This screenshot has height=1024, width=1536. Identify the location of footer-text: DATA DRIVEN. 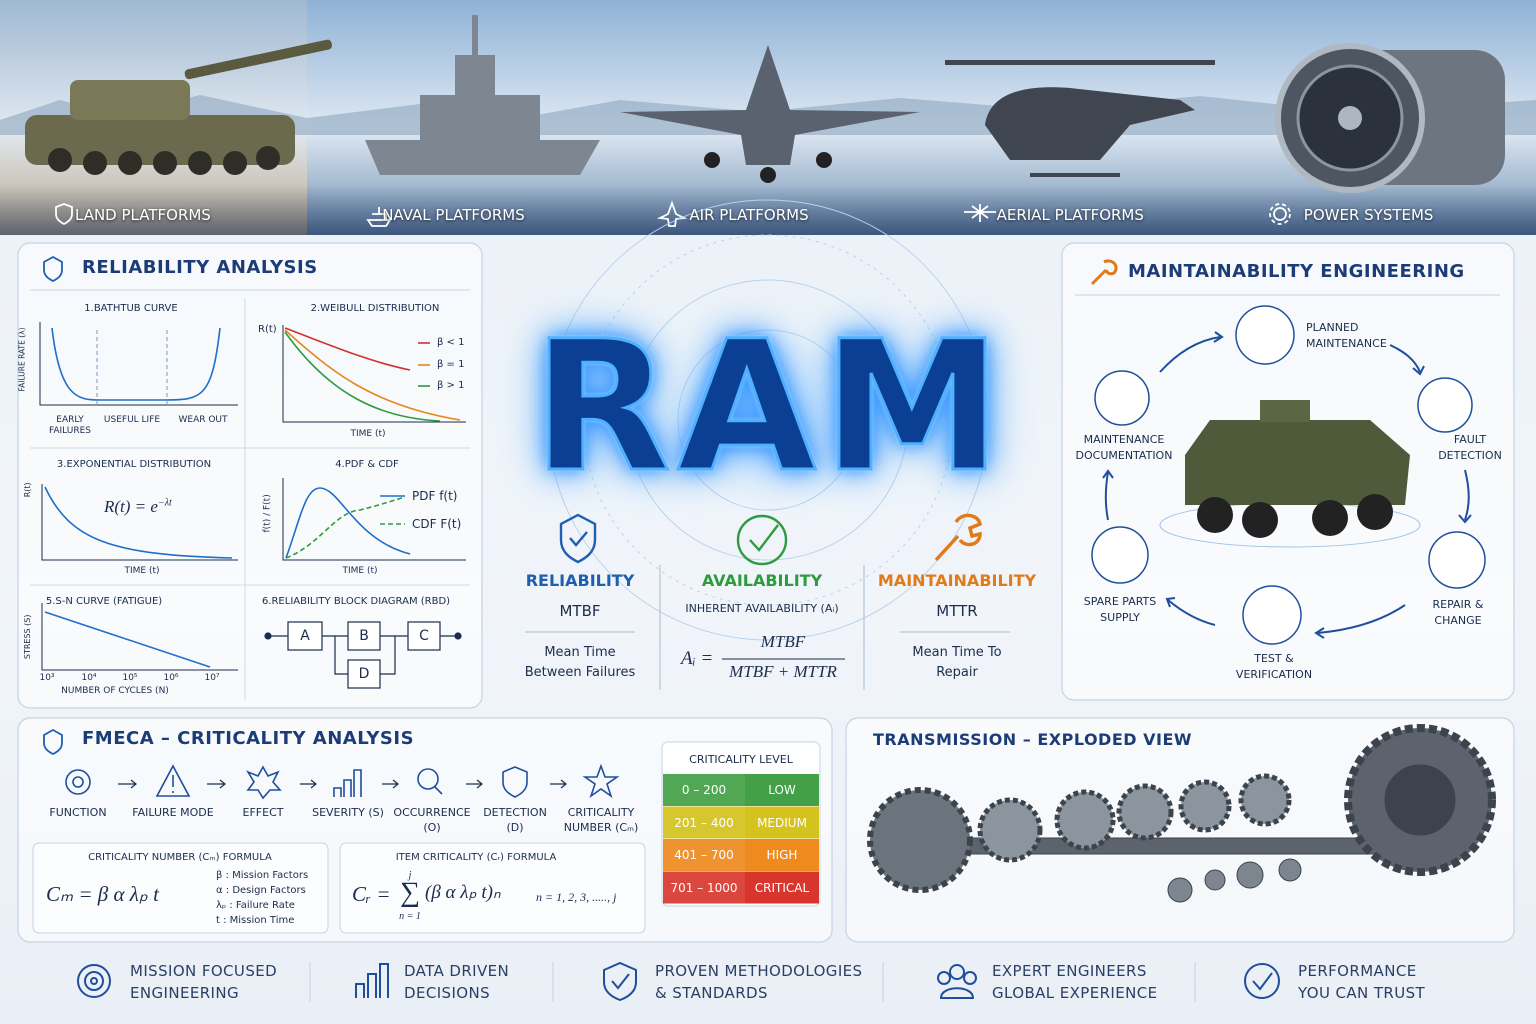
(457, 971).